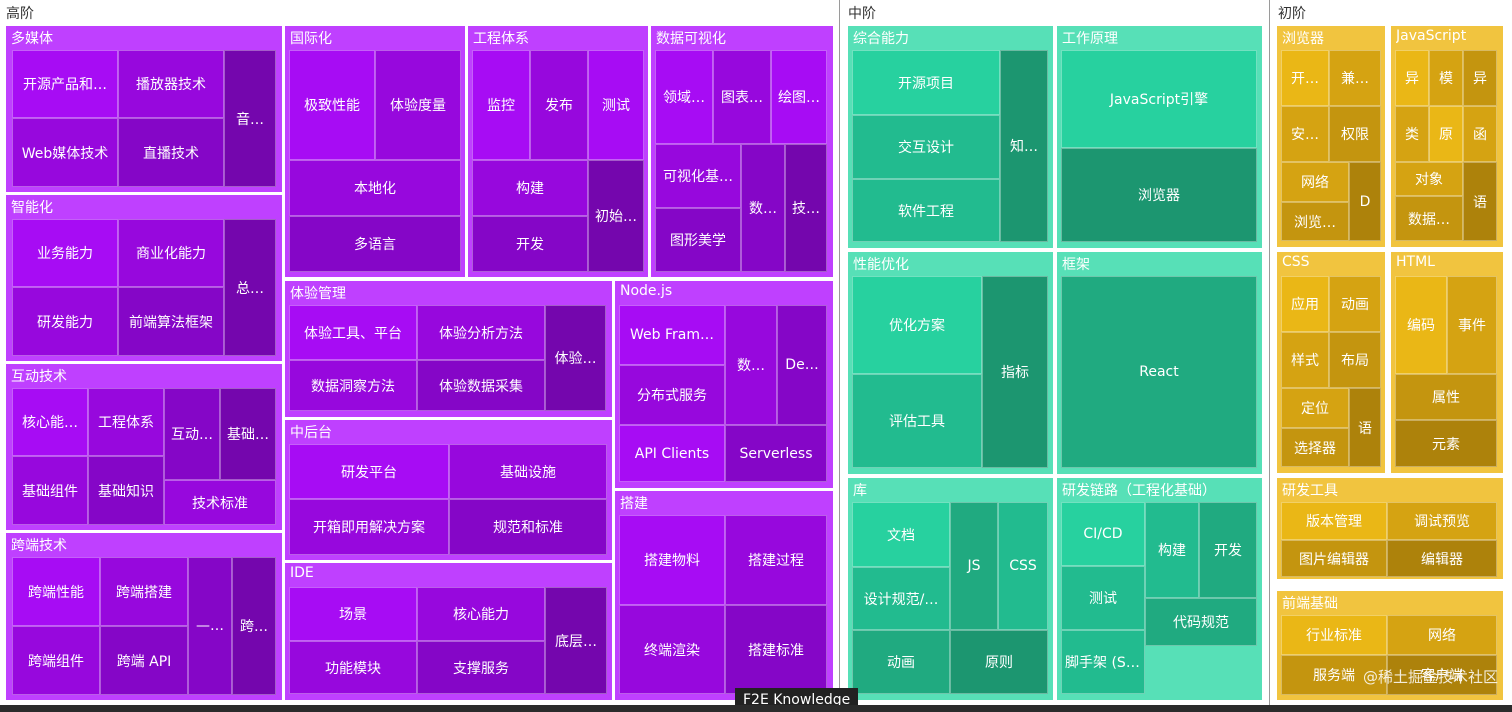 This screenshot has width=1512, height=712. I want to click on treemap-leaf: 搭建过程, so click(776, 560).